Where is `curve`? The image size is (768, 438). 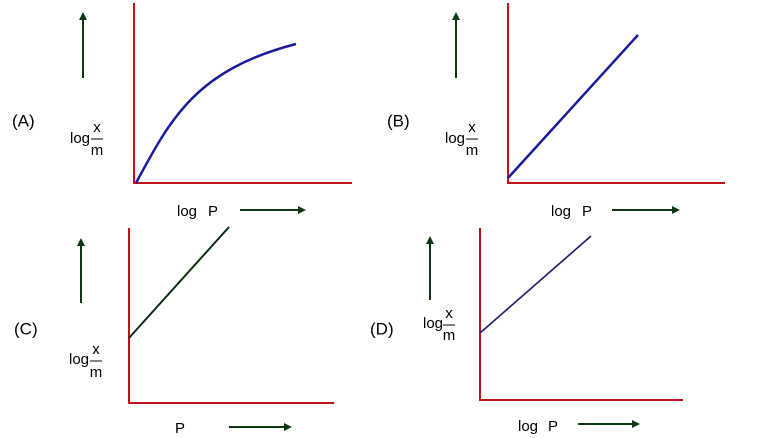
curve is located at coordinates (215, 113).